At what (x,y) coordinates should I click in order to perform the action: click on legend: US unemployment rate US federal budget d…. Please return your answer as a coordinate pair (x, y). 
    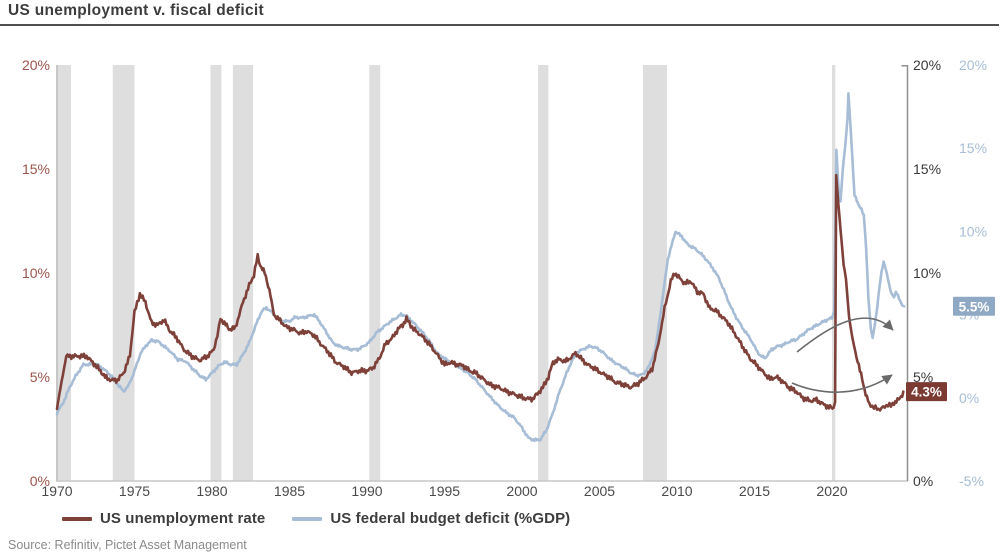
    Looking at the image, I should click on (316, 518).